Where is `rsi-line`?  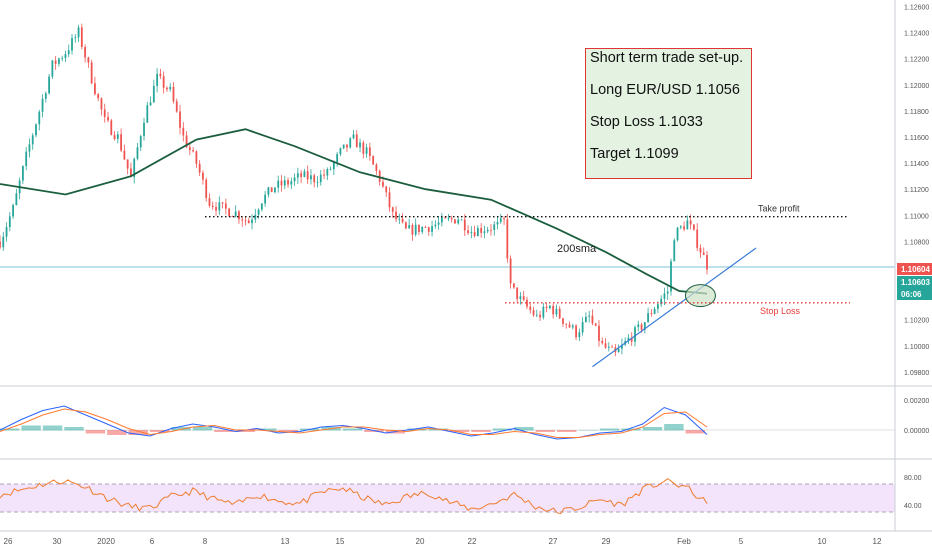
rsi-line is located at coordinates (354, 496).